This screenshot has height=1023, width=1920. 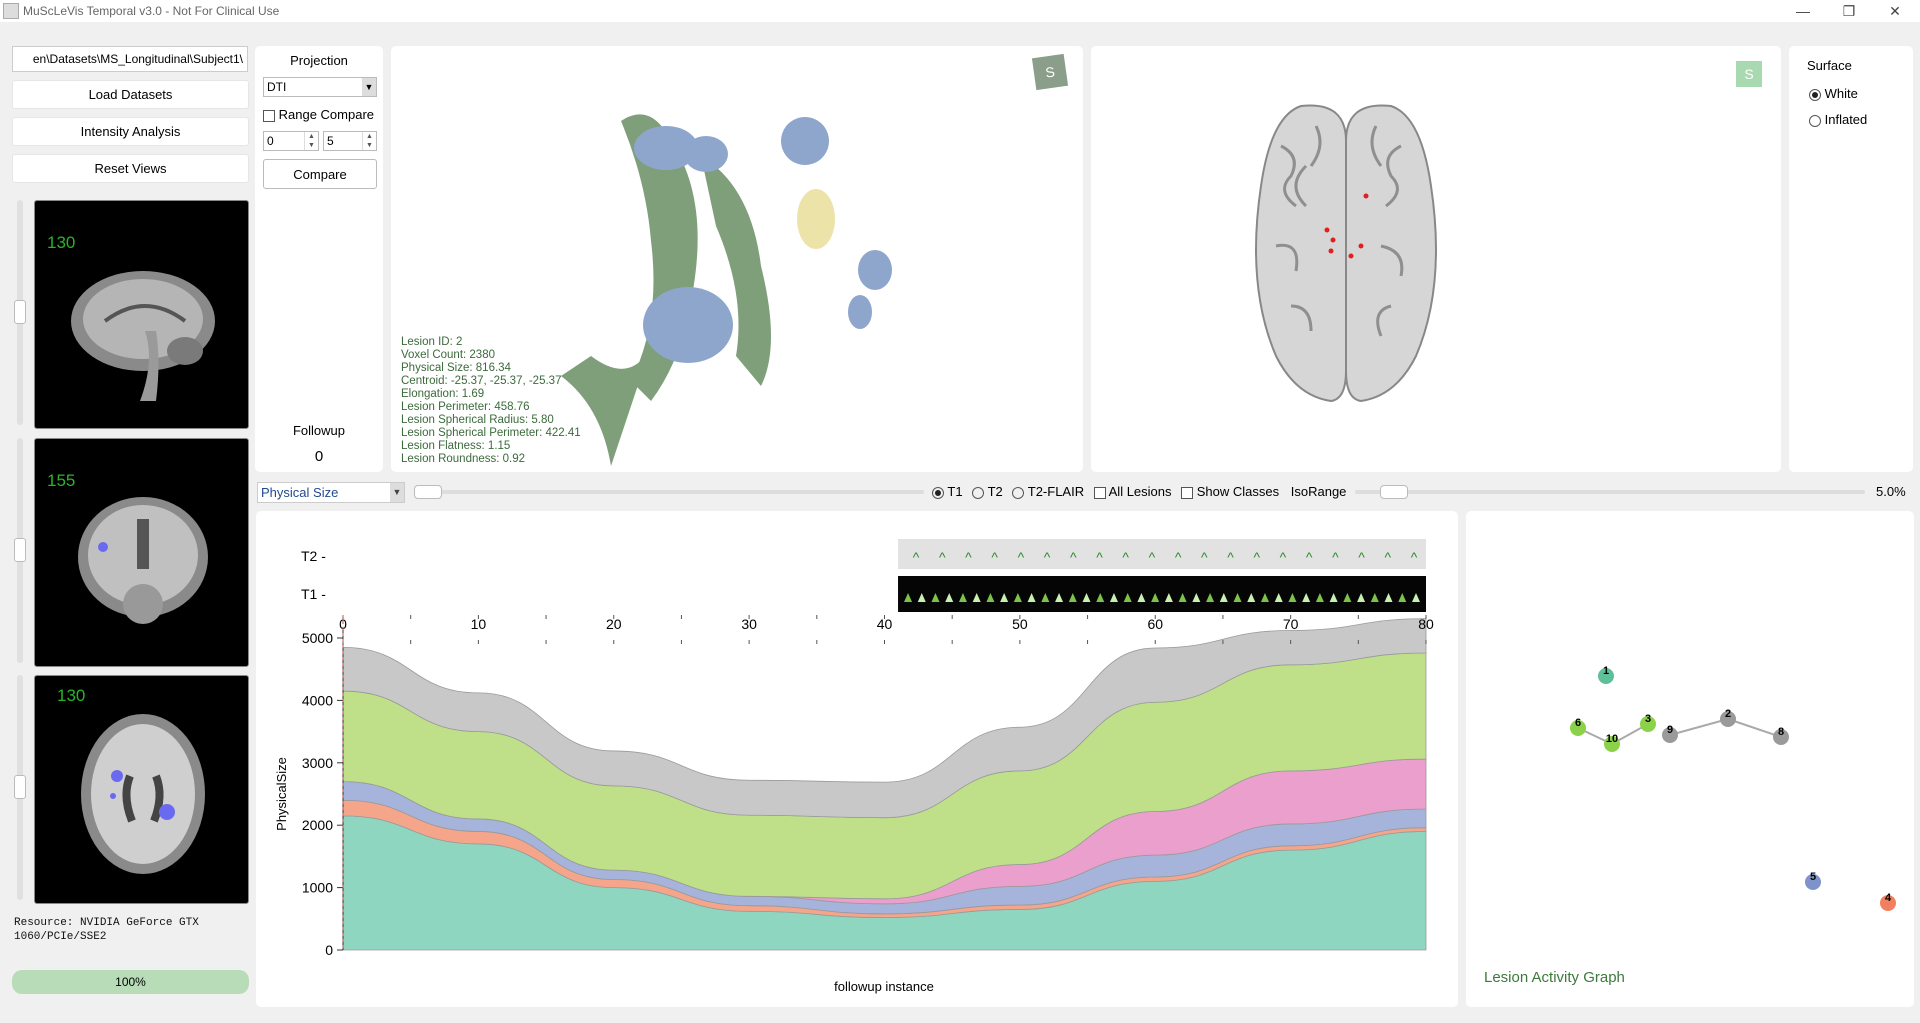 What do you see at coordinates (1132, 491) in the screenshot?
I see `all-lesions-checkbox: All Lesions` at bounding box center [1132, 491].